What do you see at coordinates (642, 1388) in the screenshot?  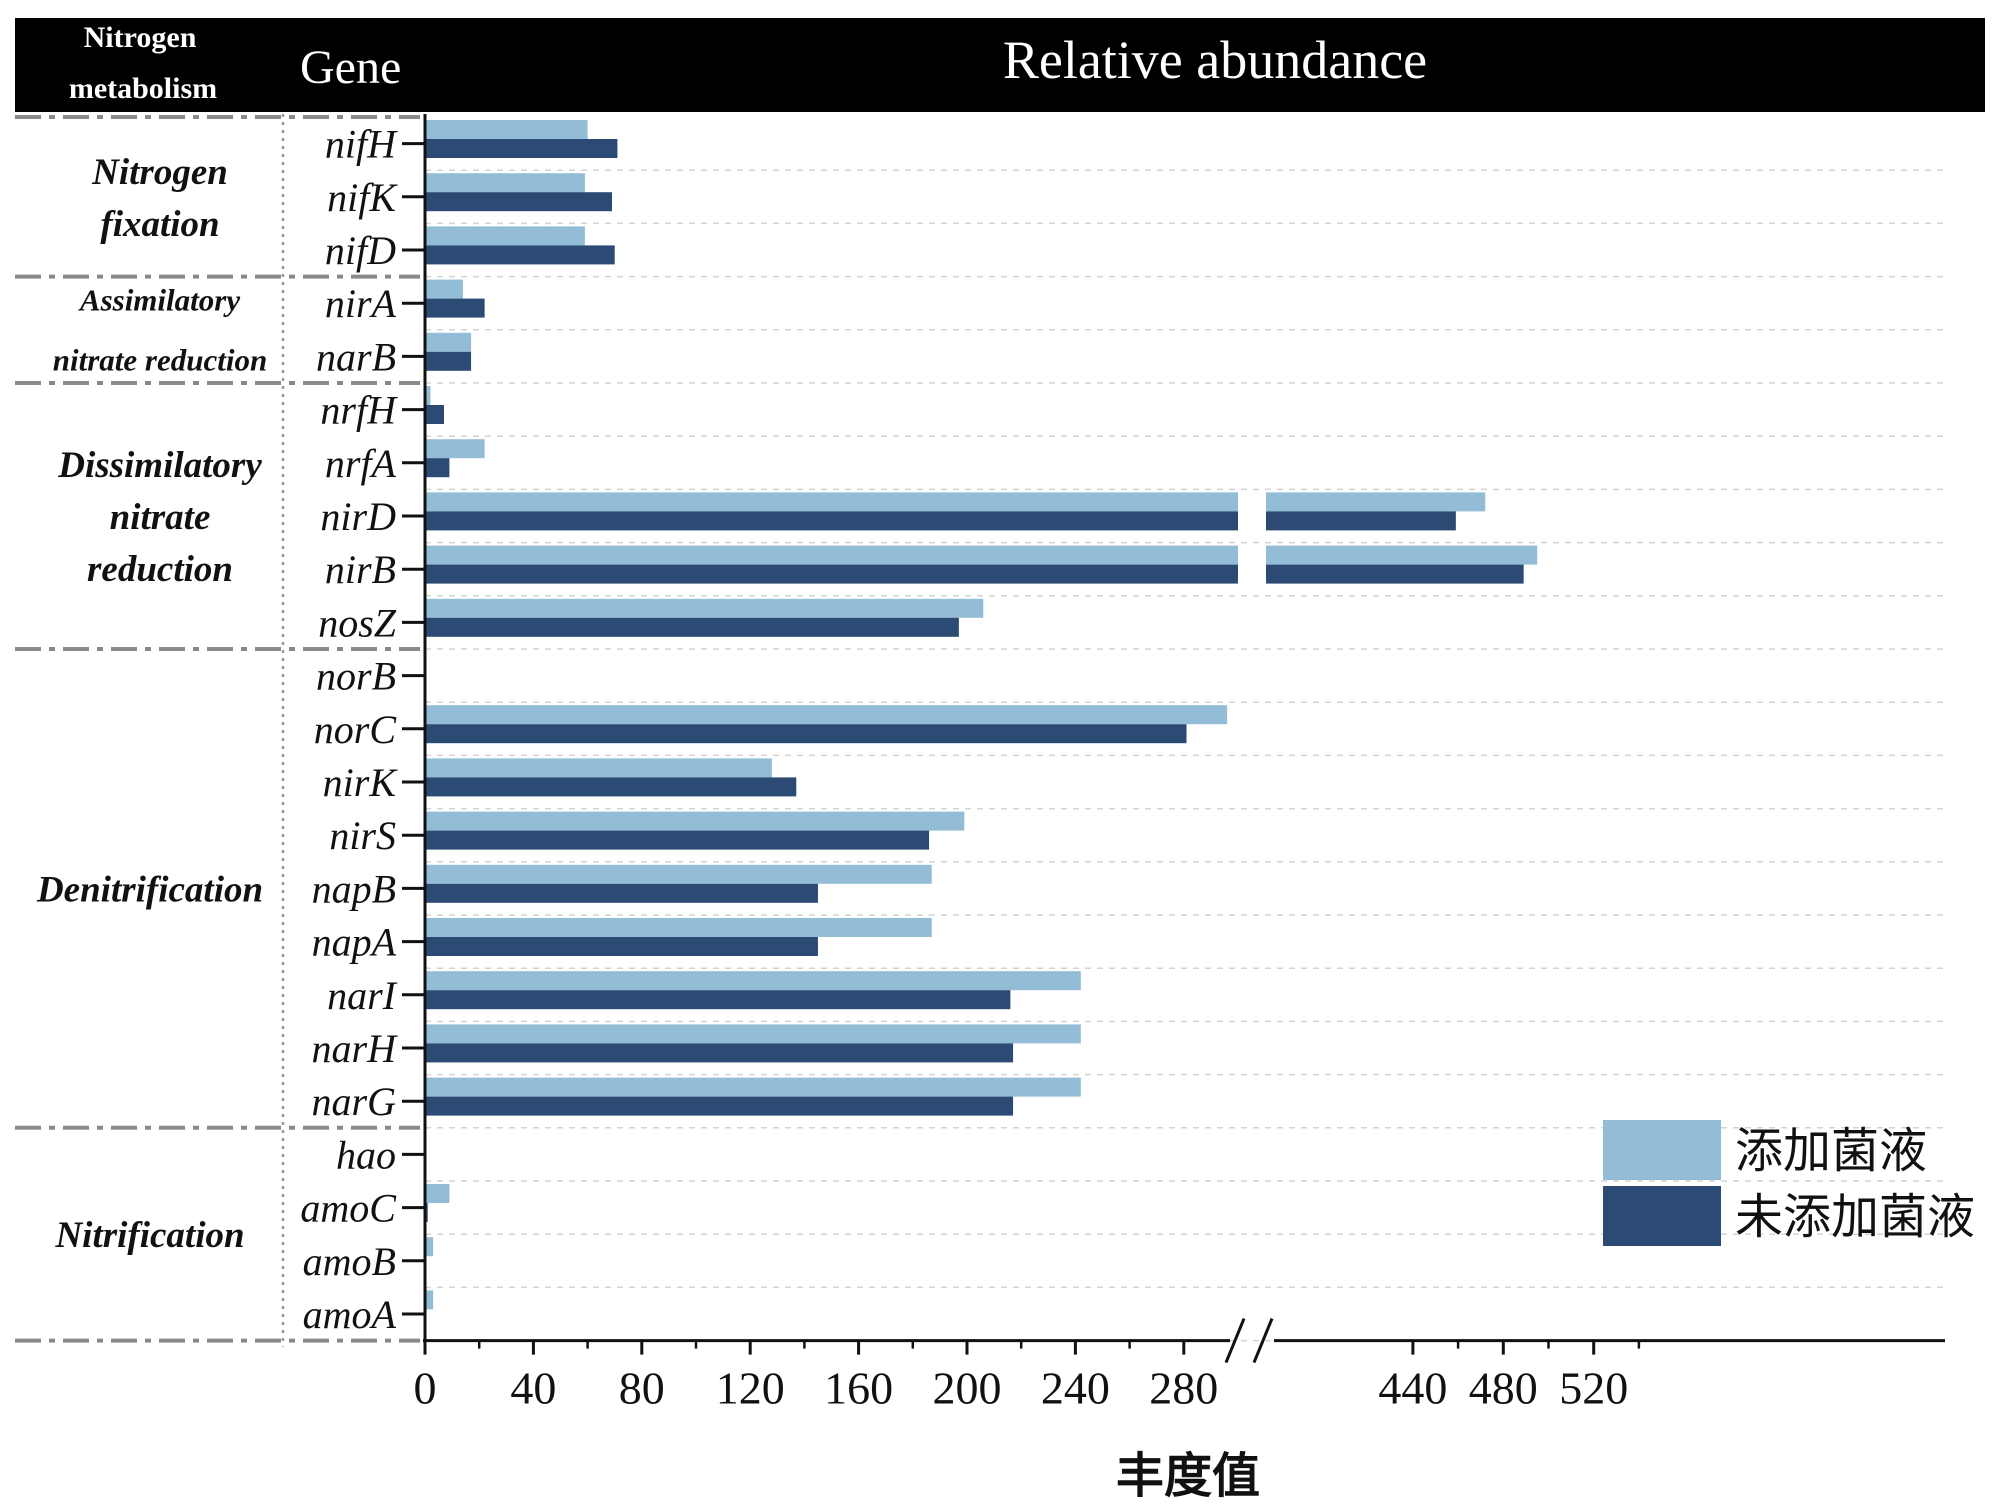 I see `x-tick-label: 80` at bounding box center [642, 1388].